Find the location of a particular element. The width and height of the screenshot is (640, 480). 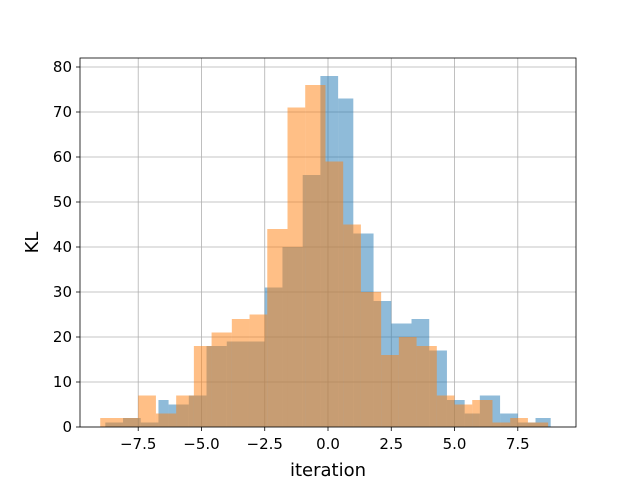

y-tick-label: 80 is located at coordinates (62, 67).